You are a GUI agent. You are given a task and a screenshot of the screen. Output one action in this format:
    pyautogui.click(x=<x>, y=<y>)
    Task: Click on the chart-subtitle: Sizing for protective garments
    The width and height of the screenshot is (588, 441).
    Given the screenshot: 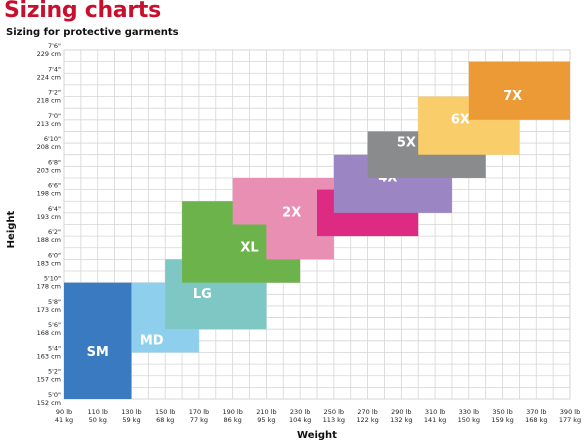 What is the action you would take?
    pyautogui.click(x=92, y=32)
    